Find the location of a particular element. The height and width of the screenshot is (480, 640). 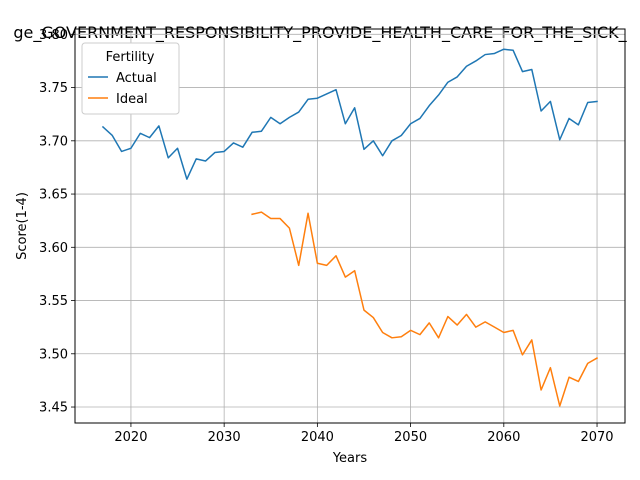

y-axis-label: Score(1-4) is located at coordinates (22, 226).